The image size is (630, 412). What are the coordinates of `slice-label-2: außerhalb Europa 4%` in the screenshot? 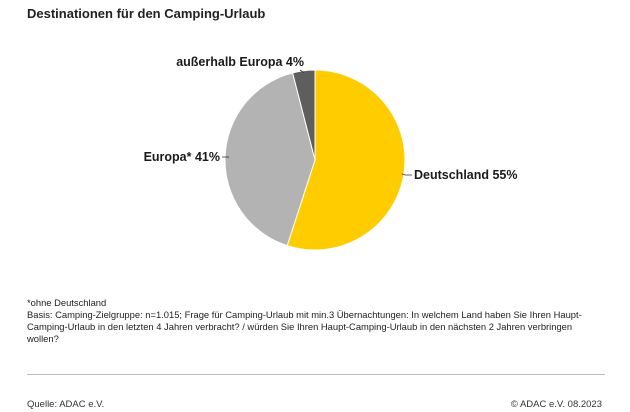 It's located at (240, 62).